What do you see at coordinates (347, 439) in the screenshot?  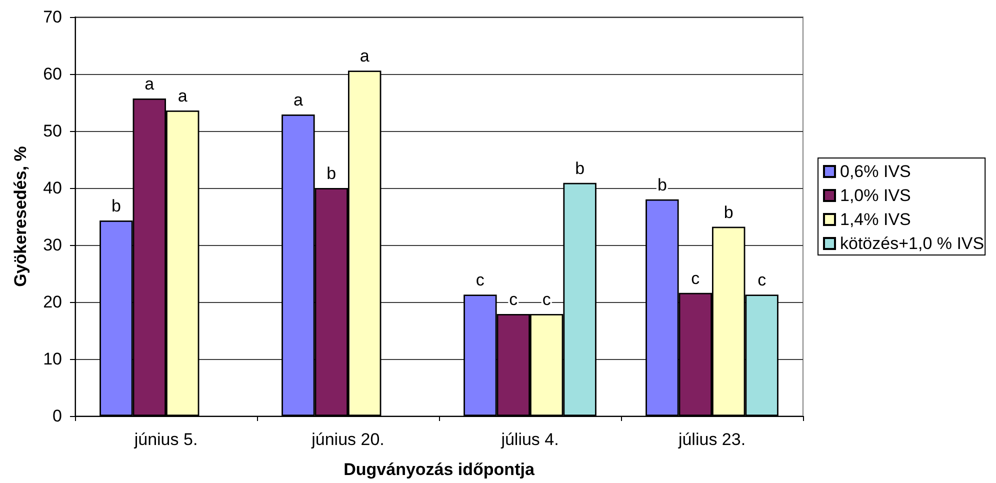 I see `x-tick-label: június 20.` at bounding box center [347, 439].